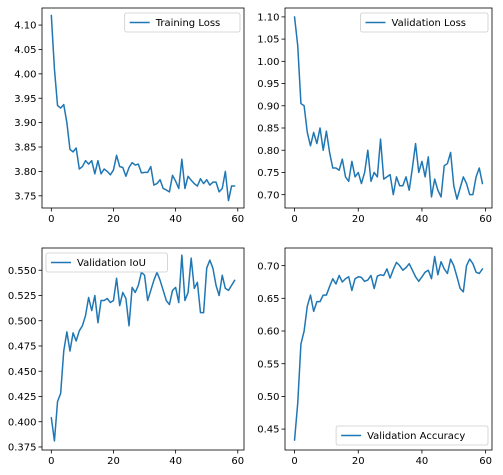  I want to click on legend-label: Training Loss, so click(188, 23).